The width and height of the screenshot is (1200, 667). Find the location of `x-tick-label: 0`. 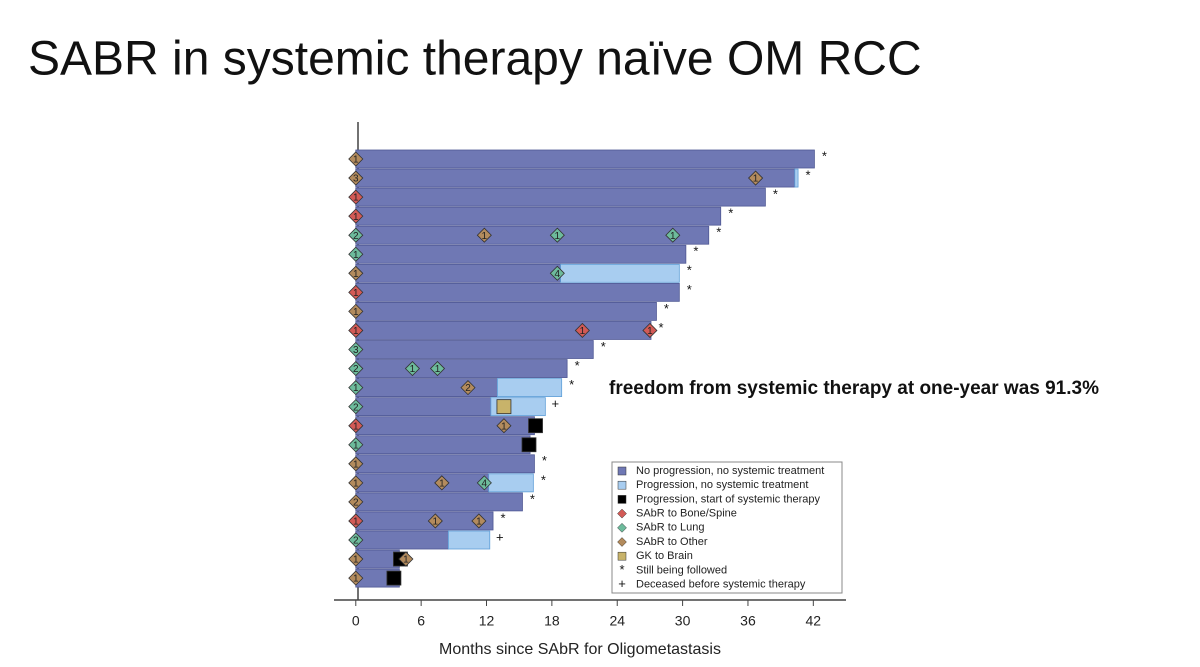

x-tick-label: 0 is located at coordinates (356, 621).